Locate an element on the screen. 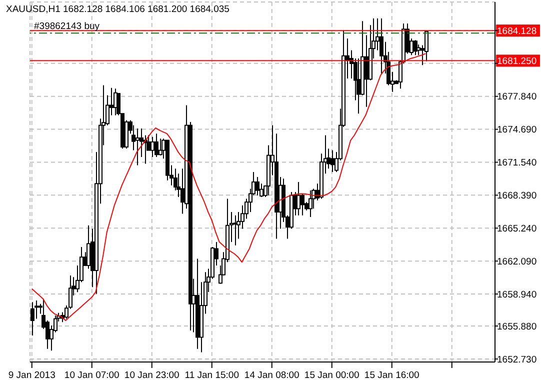 Image resolution: width=541 pixels, height=380 pixels. y-tick-label: 1652.730 is located at coordinates (517, 360).